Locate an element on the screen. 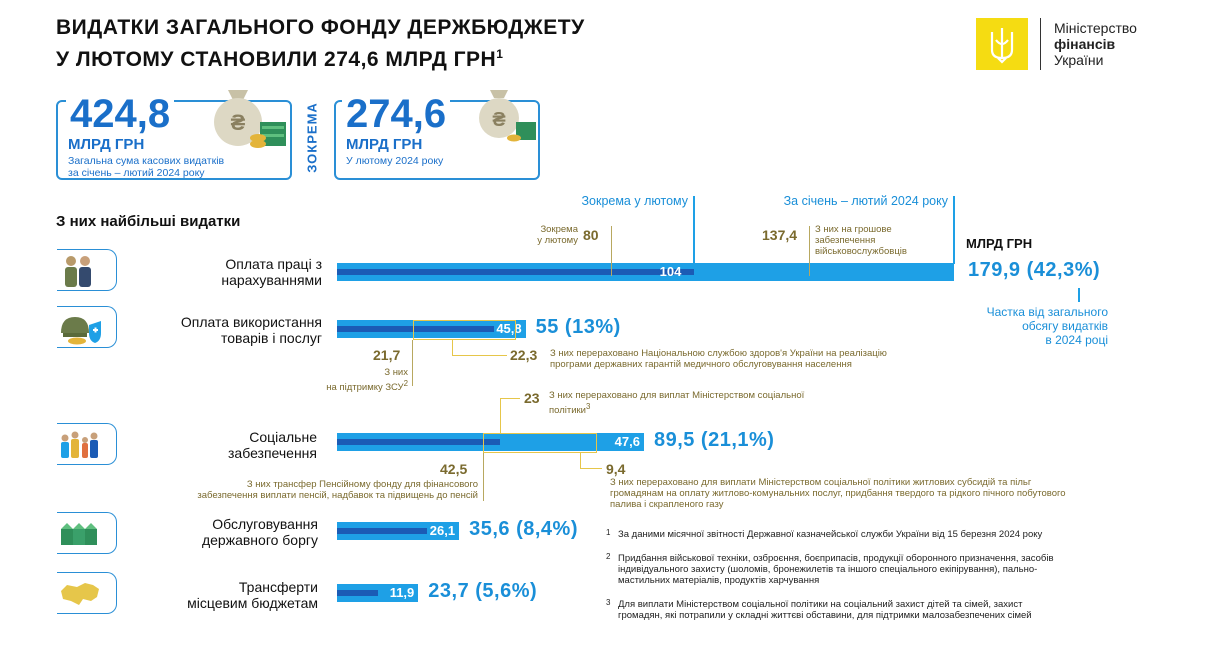 The image size is (1210, 672). ministry-name: Міністерство фінансів України is located at coordinates (1095, 44).